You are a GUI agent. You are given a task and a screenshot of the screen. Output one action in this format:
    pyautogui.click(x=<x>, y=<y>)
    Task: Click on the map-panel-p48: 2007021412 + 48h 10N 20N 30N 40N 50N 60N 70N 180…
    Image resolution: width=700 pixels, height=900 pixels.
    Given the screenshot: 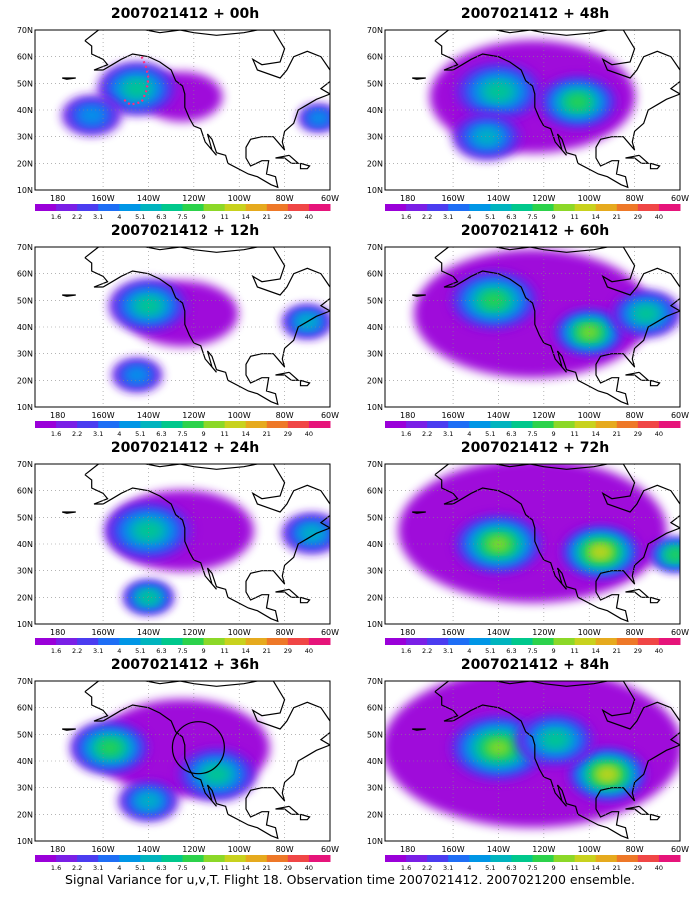 What is the action you would take?
    pyautogui.click(x=532, y=112)
    